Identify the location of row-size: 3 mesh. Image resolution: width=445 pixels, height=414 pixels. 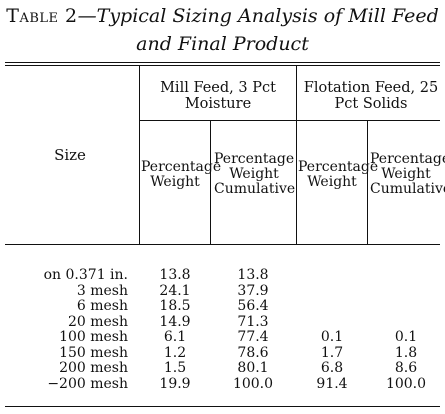
(102, 290).